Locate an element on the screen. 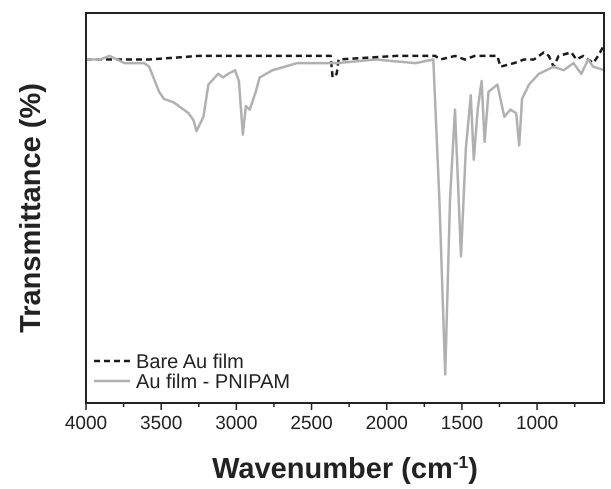 The image size is (611, 489). legend-label: Bare Au film is located at coordinates (190, 362).